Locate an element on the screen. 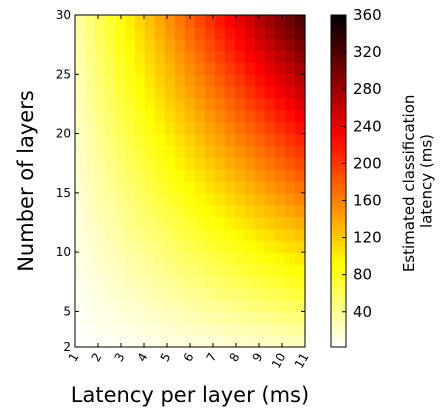 The height and width of the screenshot is (409, 442). colorbar-tick-label: 80 is located at coordinates (362, 275).